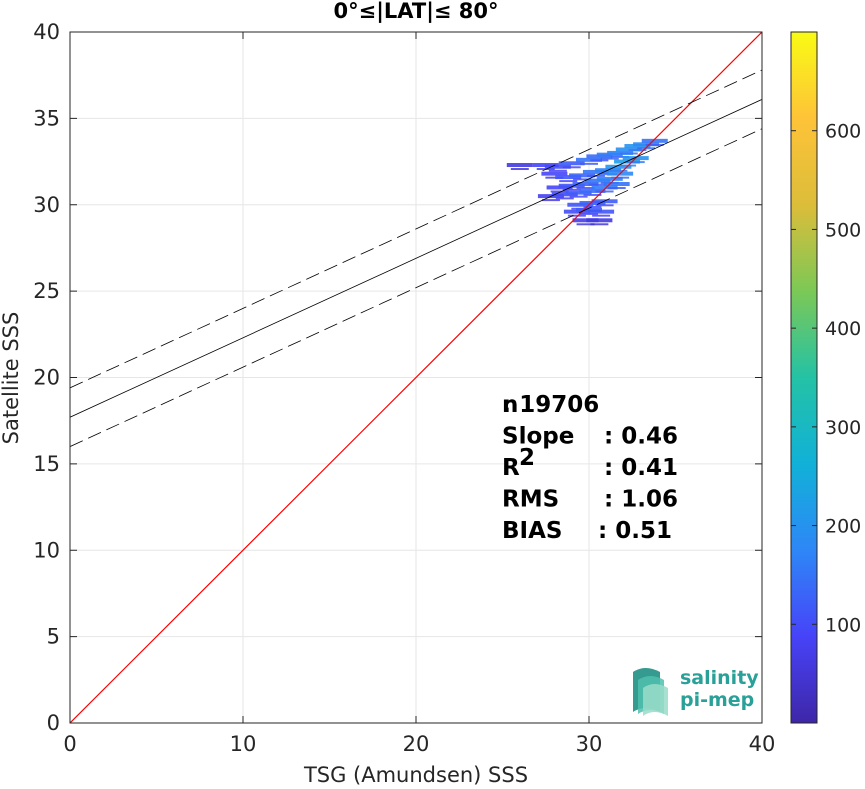 The width and height of the screenshot is (865, 789). Describe the element at coordinates (11, 378) in the screenshot. I see `y-axis-label: Satellite SSS` at that location.